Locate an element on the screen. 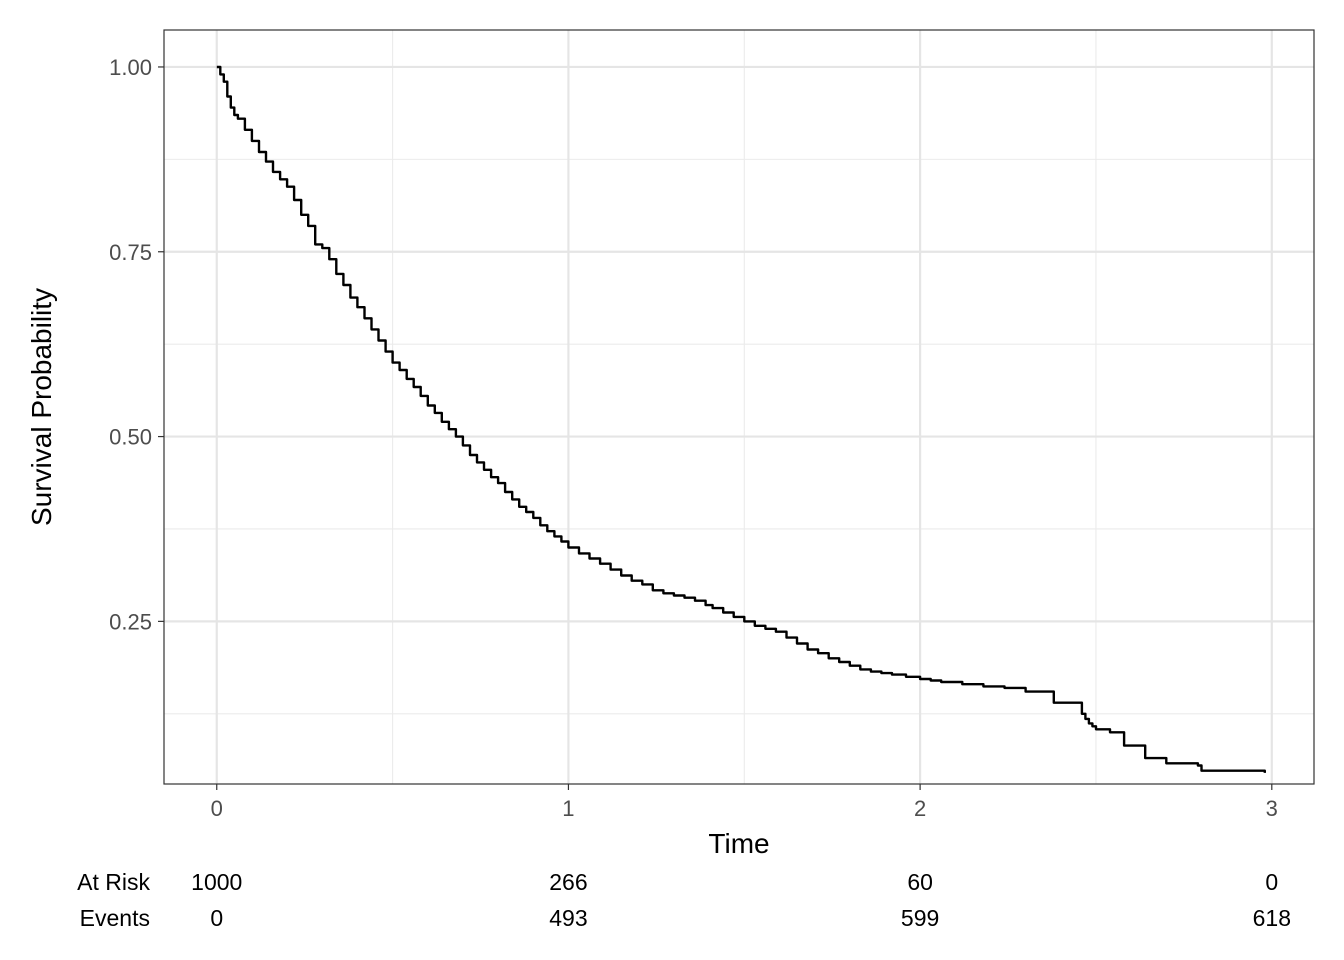 The height and width of the screenshot is (960, 1344). x-tick-label: 3 is located at coordinates (1272, 808).